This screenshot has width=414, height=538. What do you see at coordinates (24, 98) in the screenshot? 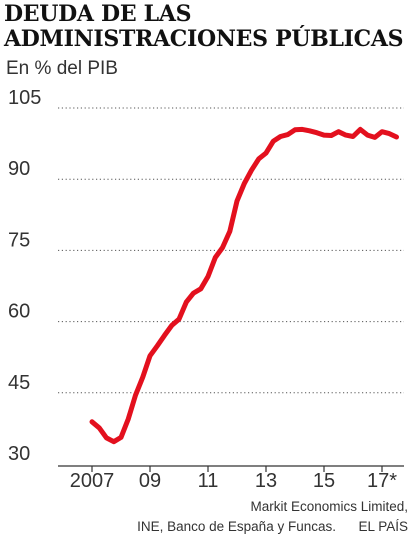
I see `y-tick-label-105: 105` at bounding box center [24, 98].